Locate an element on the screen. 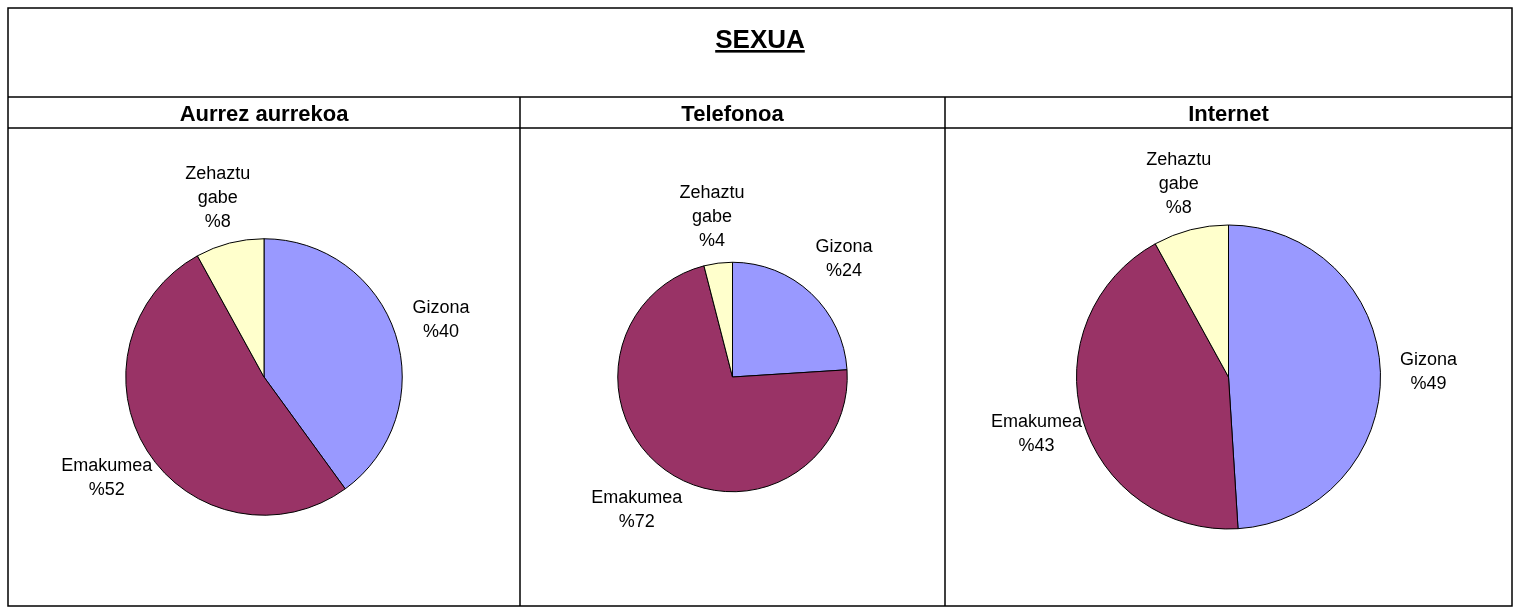 This screenshot has height=614, width=1520. data-label: %49 is located at coordinates (1428, 382).